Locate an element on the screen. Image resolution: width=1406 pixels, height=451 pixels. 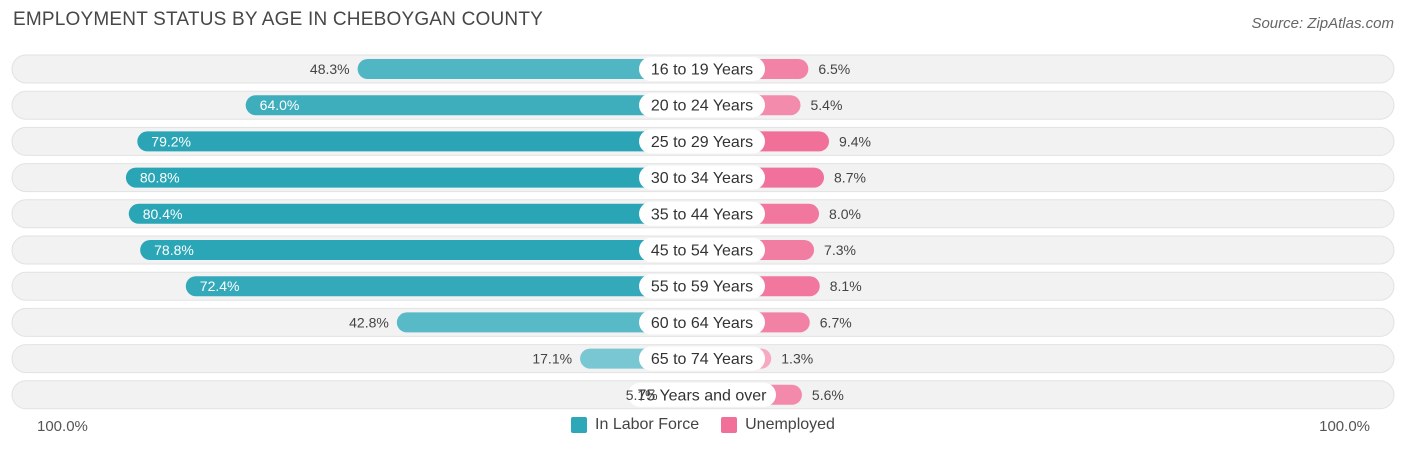
unemployed-value-label: 6.5% is located at coordinates (834, 69).